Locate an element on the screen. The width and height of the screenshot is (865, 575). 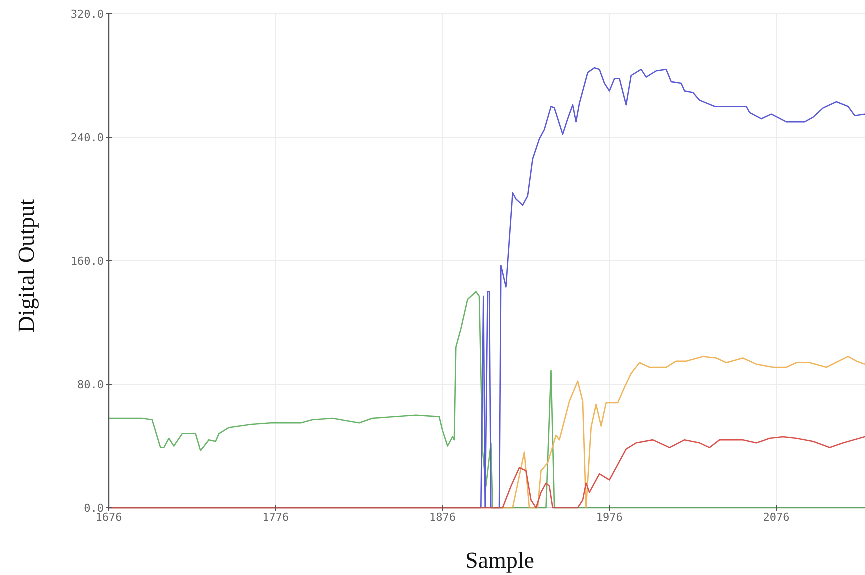
y-axis-title: Digital Output is located at coordinates (26, 265).